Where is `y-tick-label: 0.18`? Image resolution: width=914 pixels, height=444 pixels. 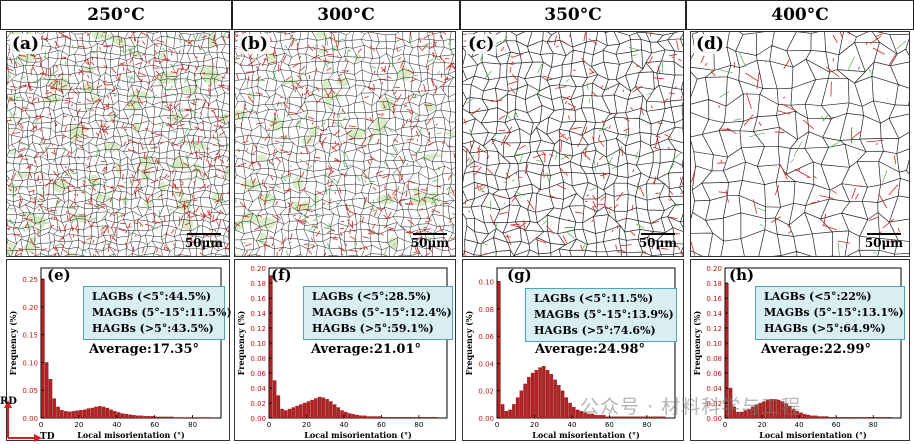
y-tick-label: 0.18 is located at coordinates (258, 284).